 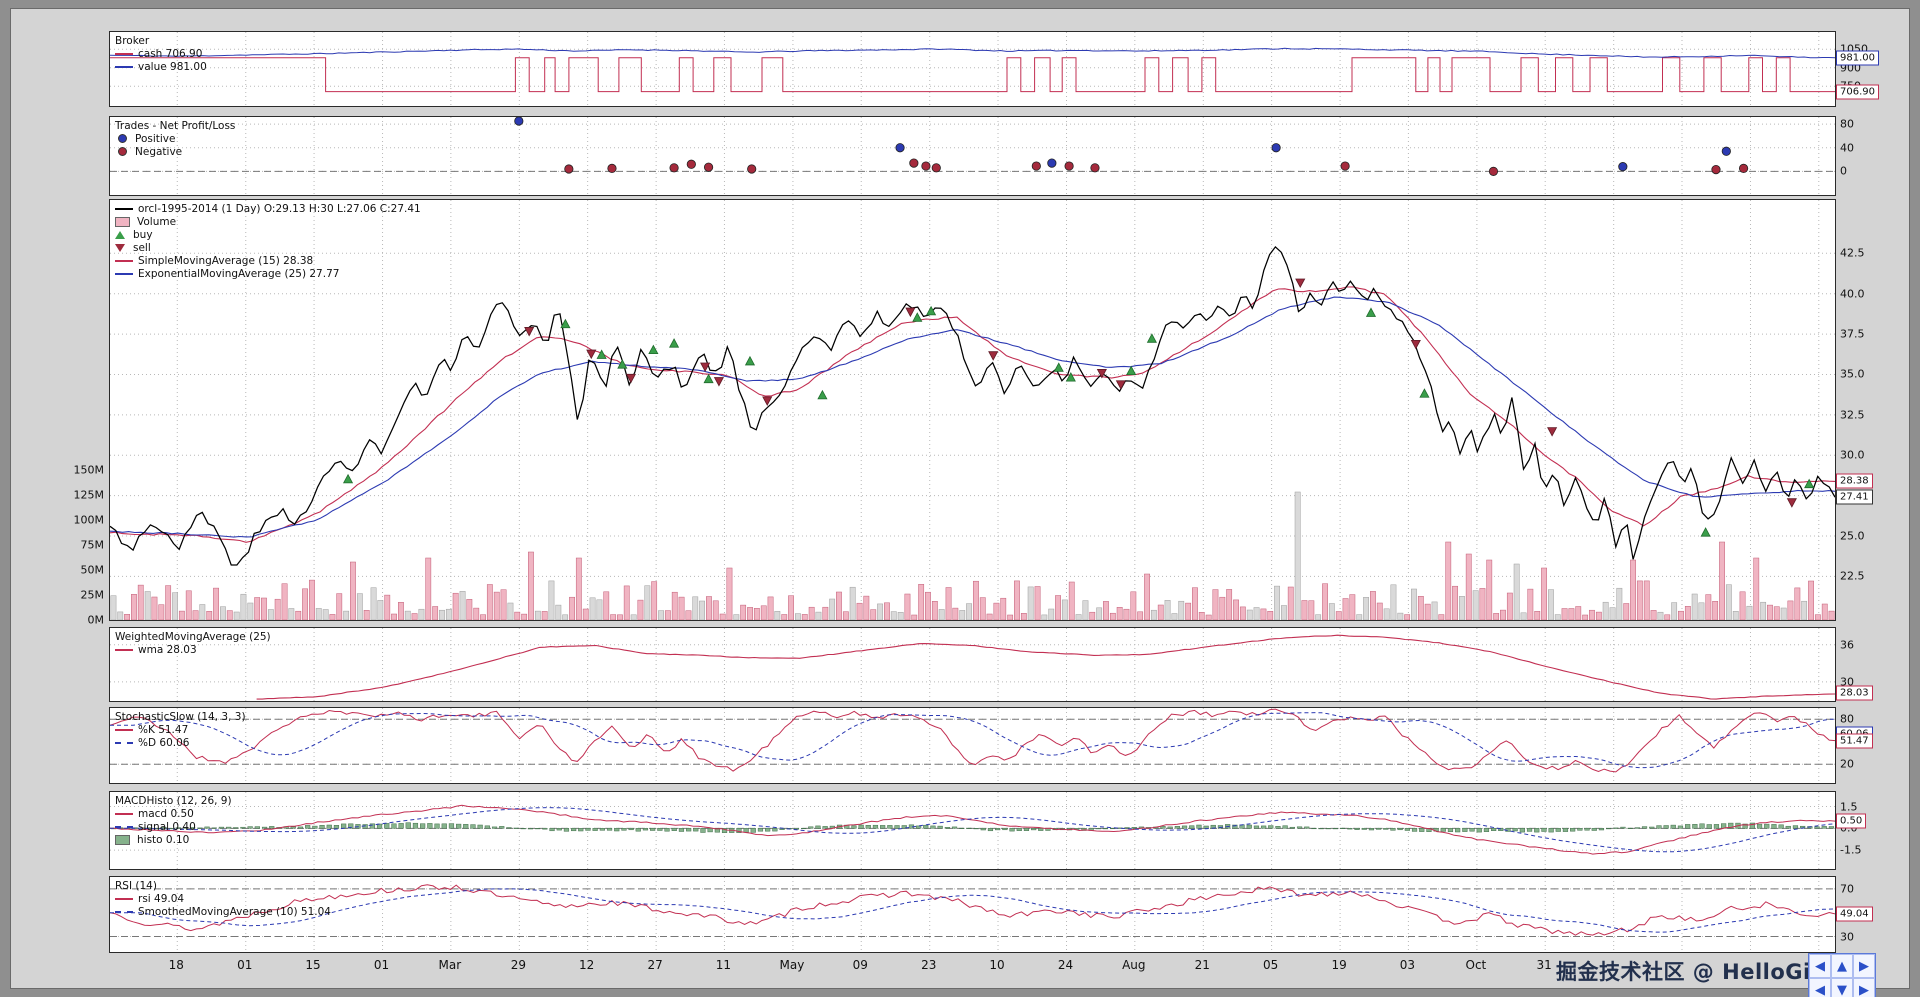 What do you see at coordinates (1852, 253) in the screenshot?
I see `main-ytick-label: 42.5` at bounding box center [1852, 253].